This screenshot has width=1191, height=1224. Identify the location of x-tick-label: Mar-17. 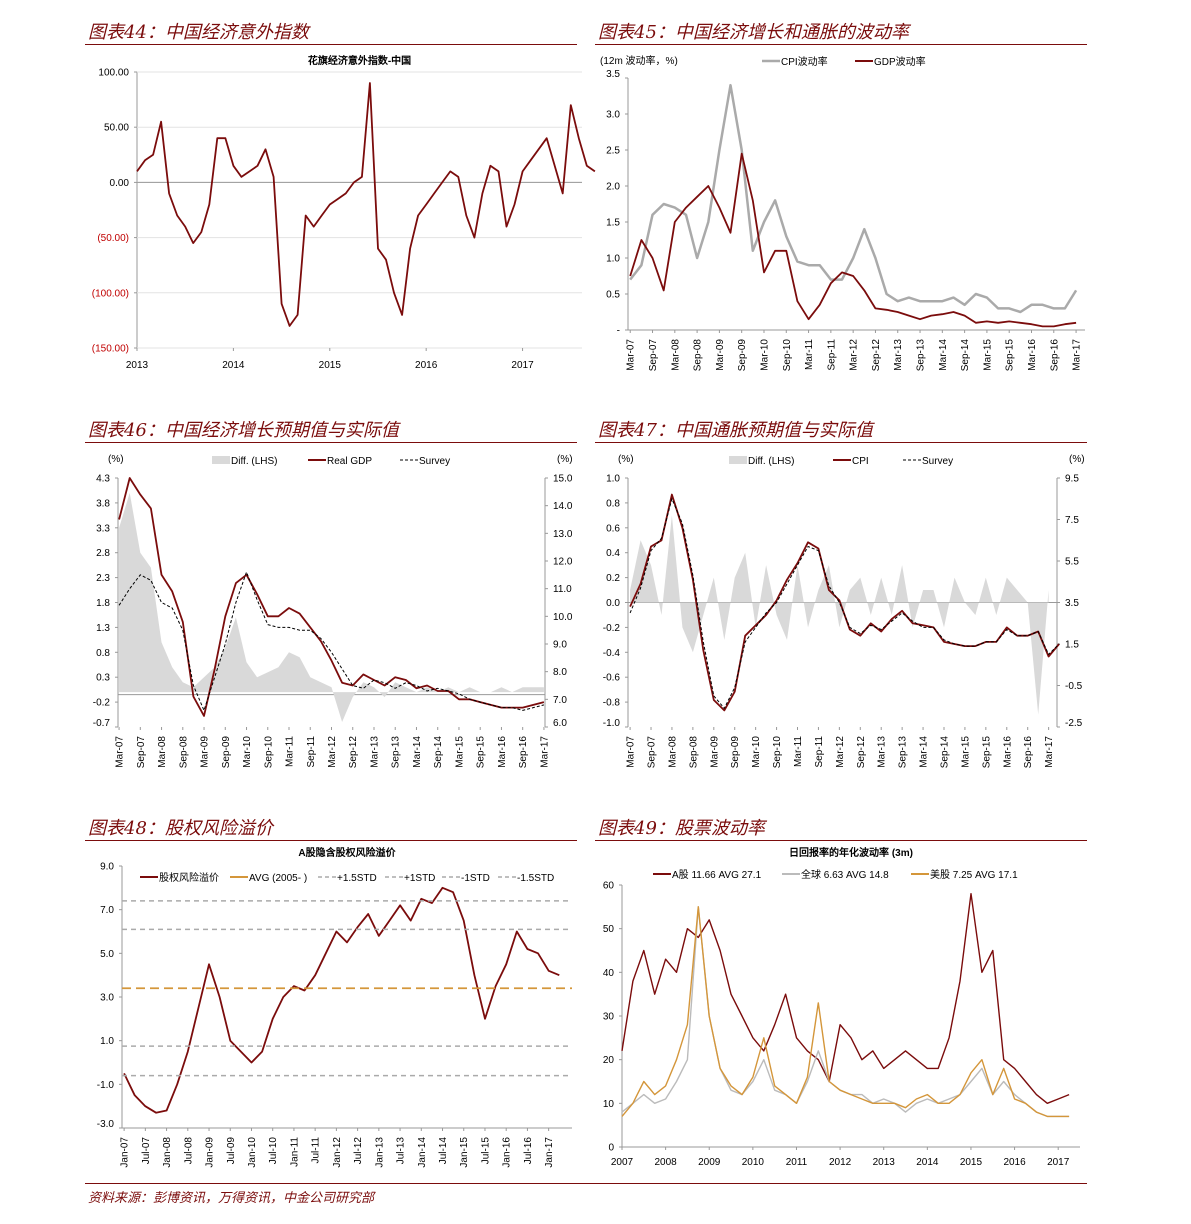
(544, 752).